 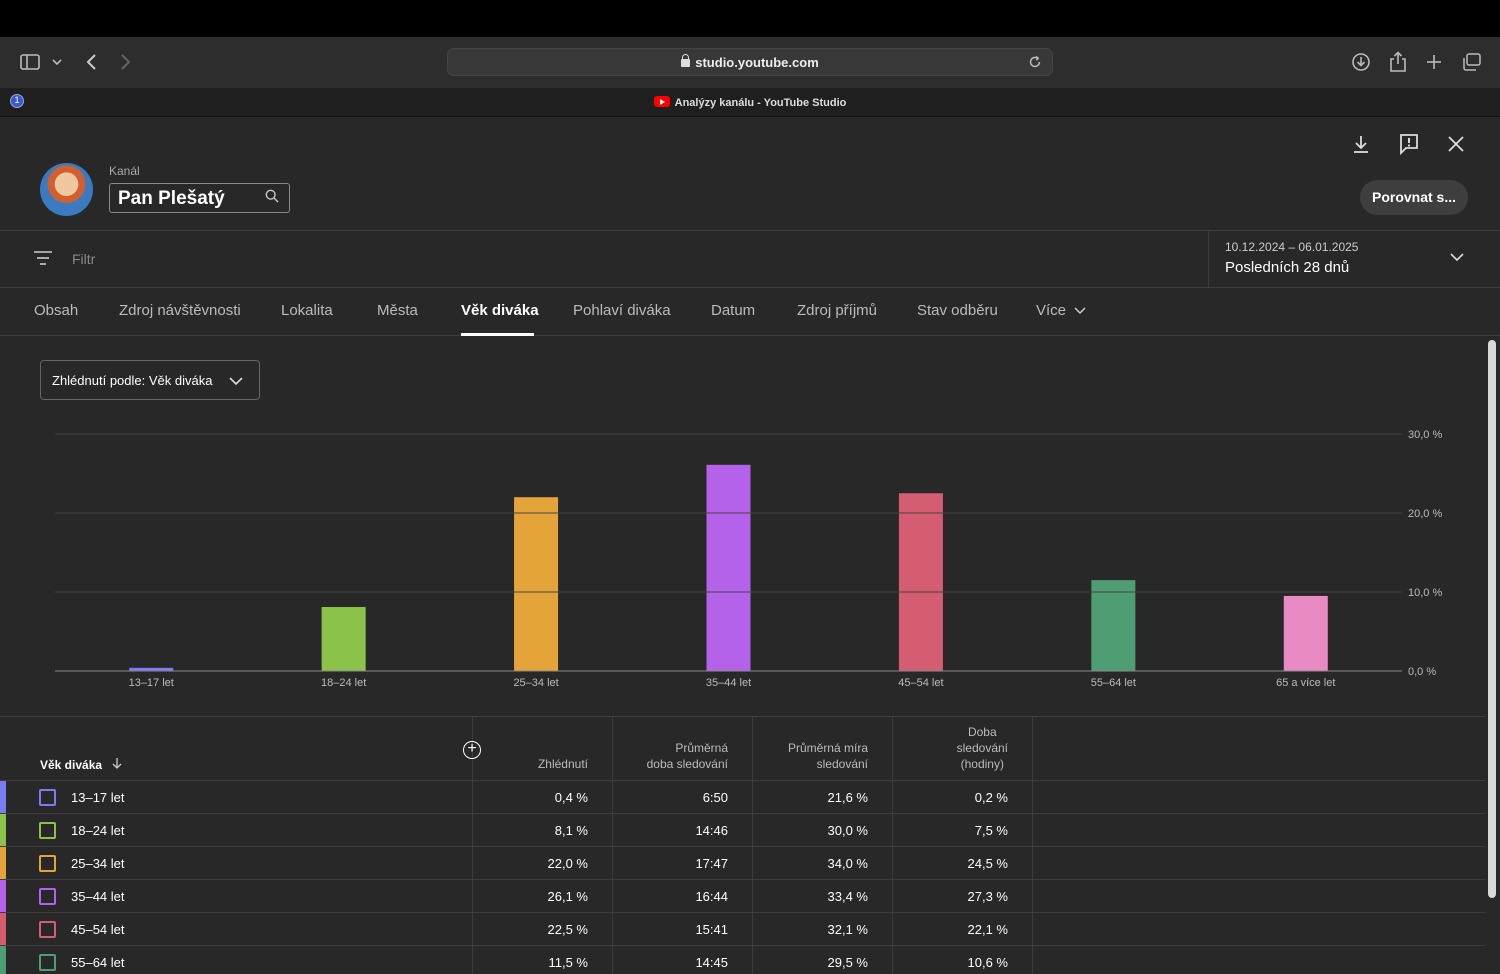 I want to click on table-row: 13–17 let 0,4 % 6:50 21,6 % 0,2 %, so click(x=742, y=796).